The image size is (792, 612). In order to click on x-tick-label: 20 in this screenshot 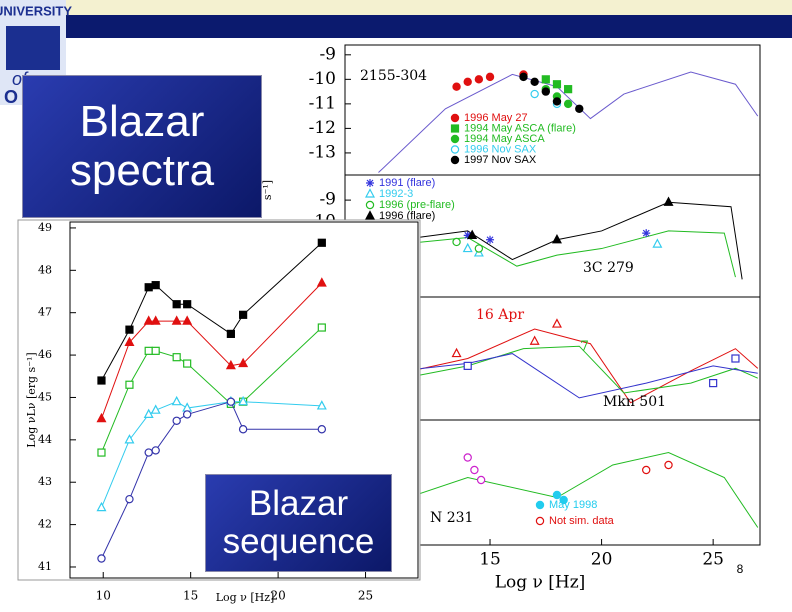, I will do `click(602, 560)`.